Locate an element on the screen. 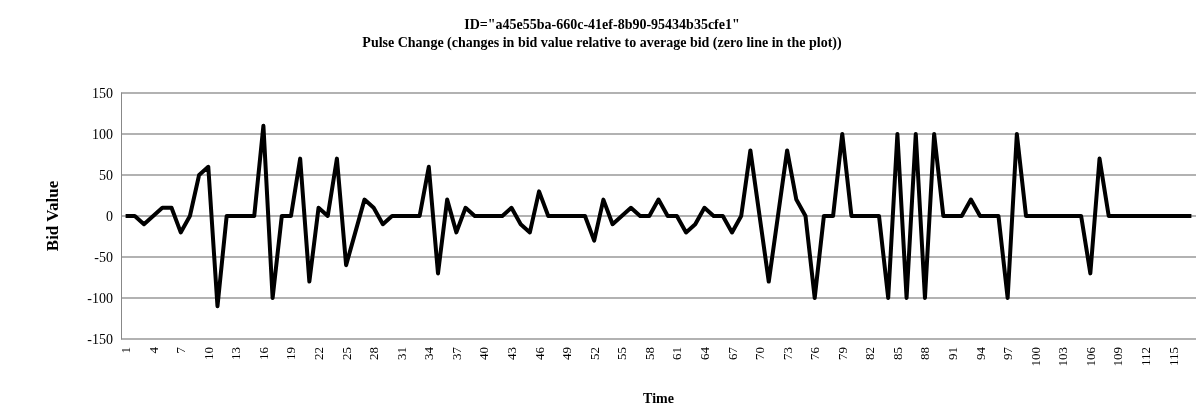  x-tick-label: 10 is located at coordinates (208, 353).